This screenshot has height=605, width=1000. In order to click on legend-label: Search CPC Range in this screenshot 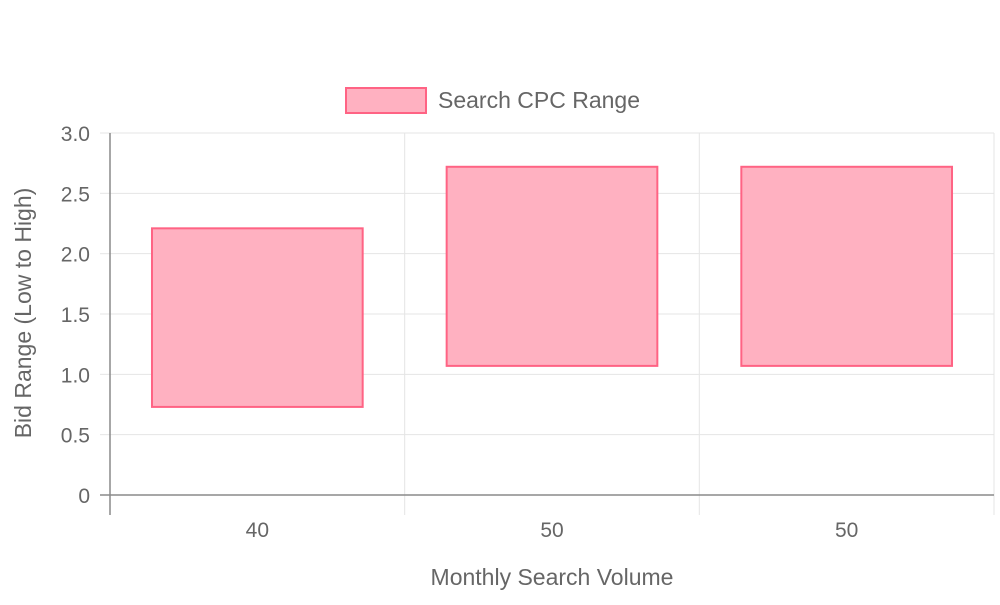, I will do `click(539, 100)`.